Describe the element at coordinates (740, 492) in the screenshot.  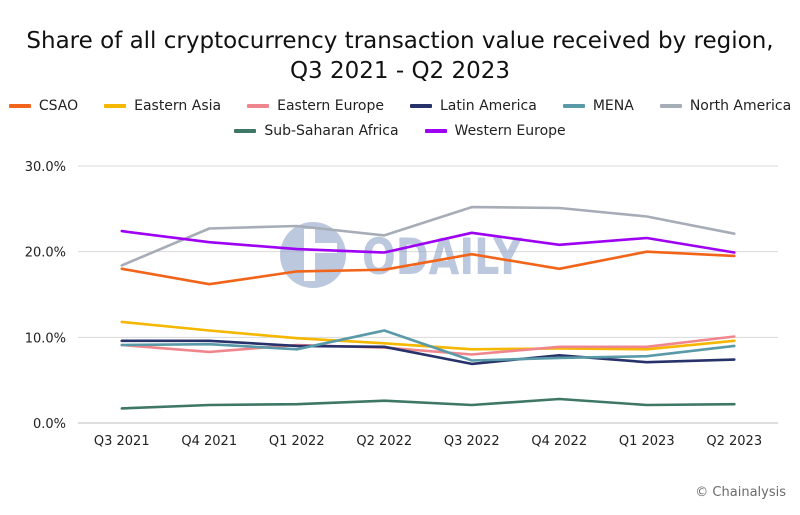
I see `source-credit: © Chainalysis` at that location.